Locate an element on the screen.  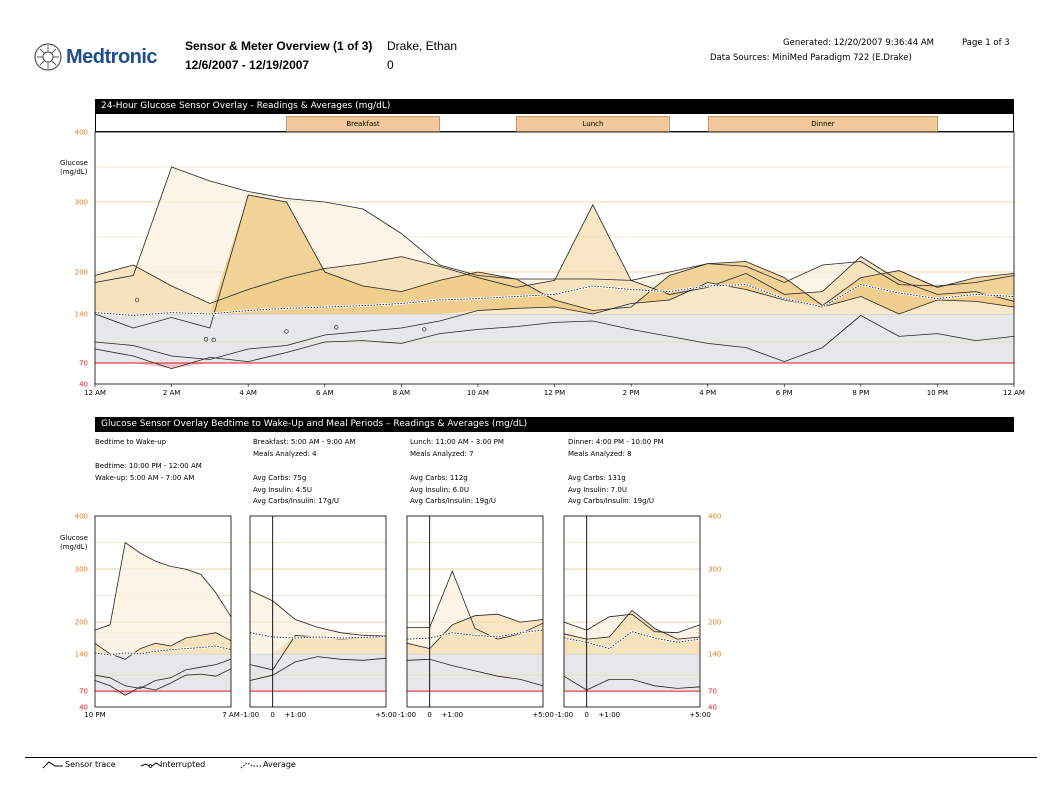
y-tick-label-left: 400 is located at coordinates (81, 517).